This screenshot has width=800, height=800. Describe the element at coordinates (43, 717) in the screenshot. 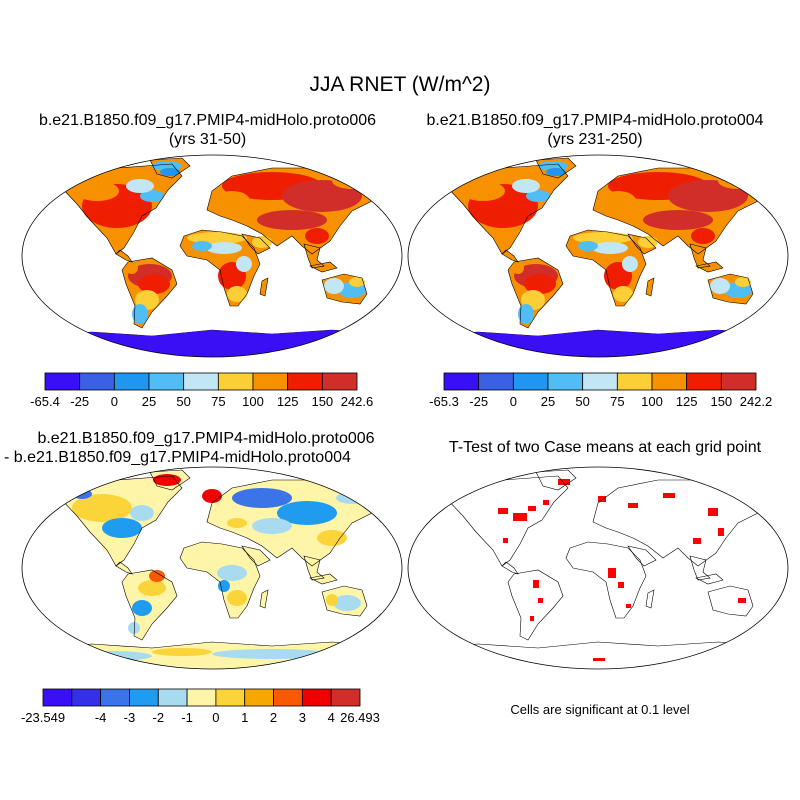

I see `colorbar-tick-label: -23.549` at that location.